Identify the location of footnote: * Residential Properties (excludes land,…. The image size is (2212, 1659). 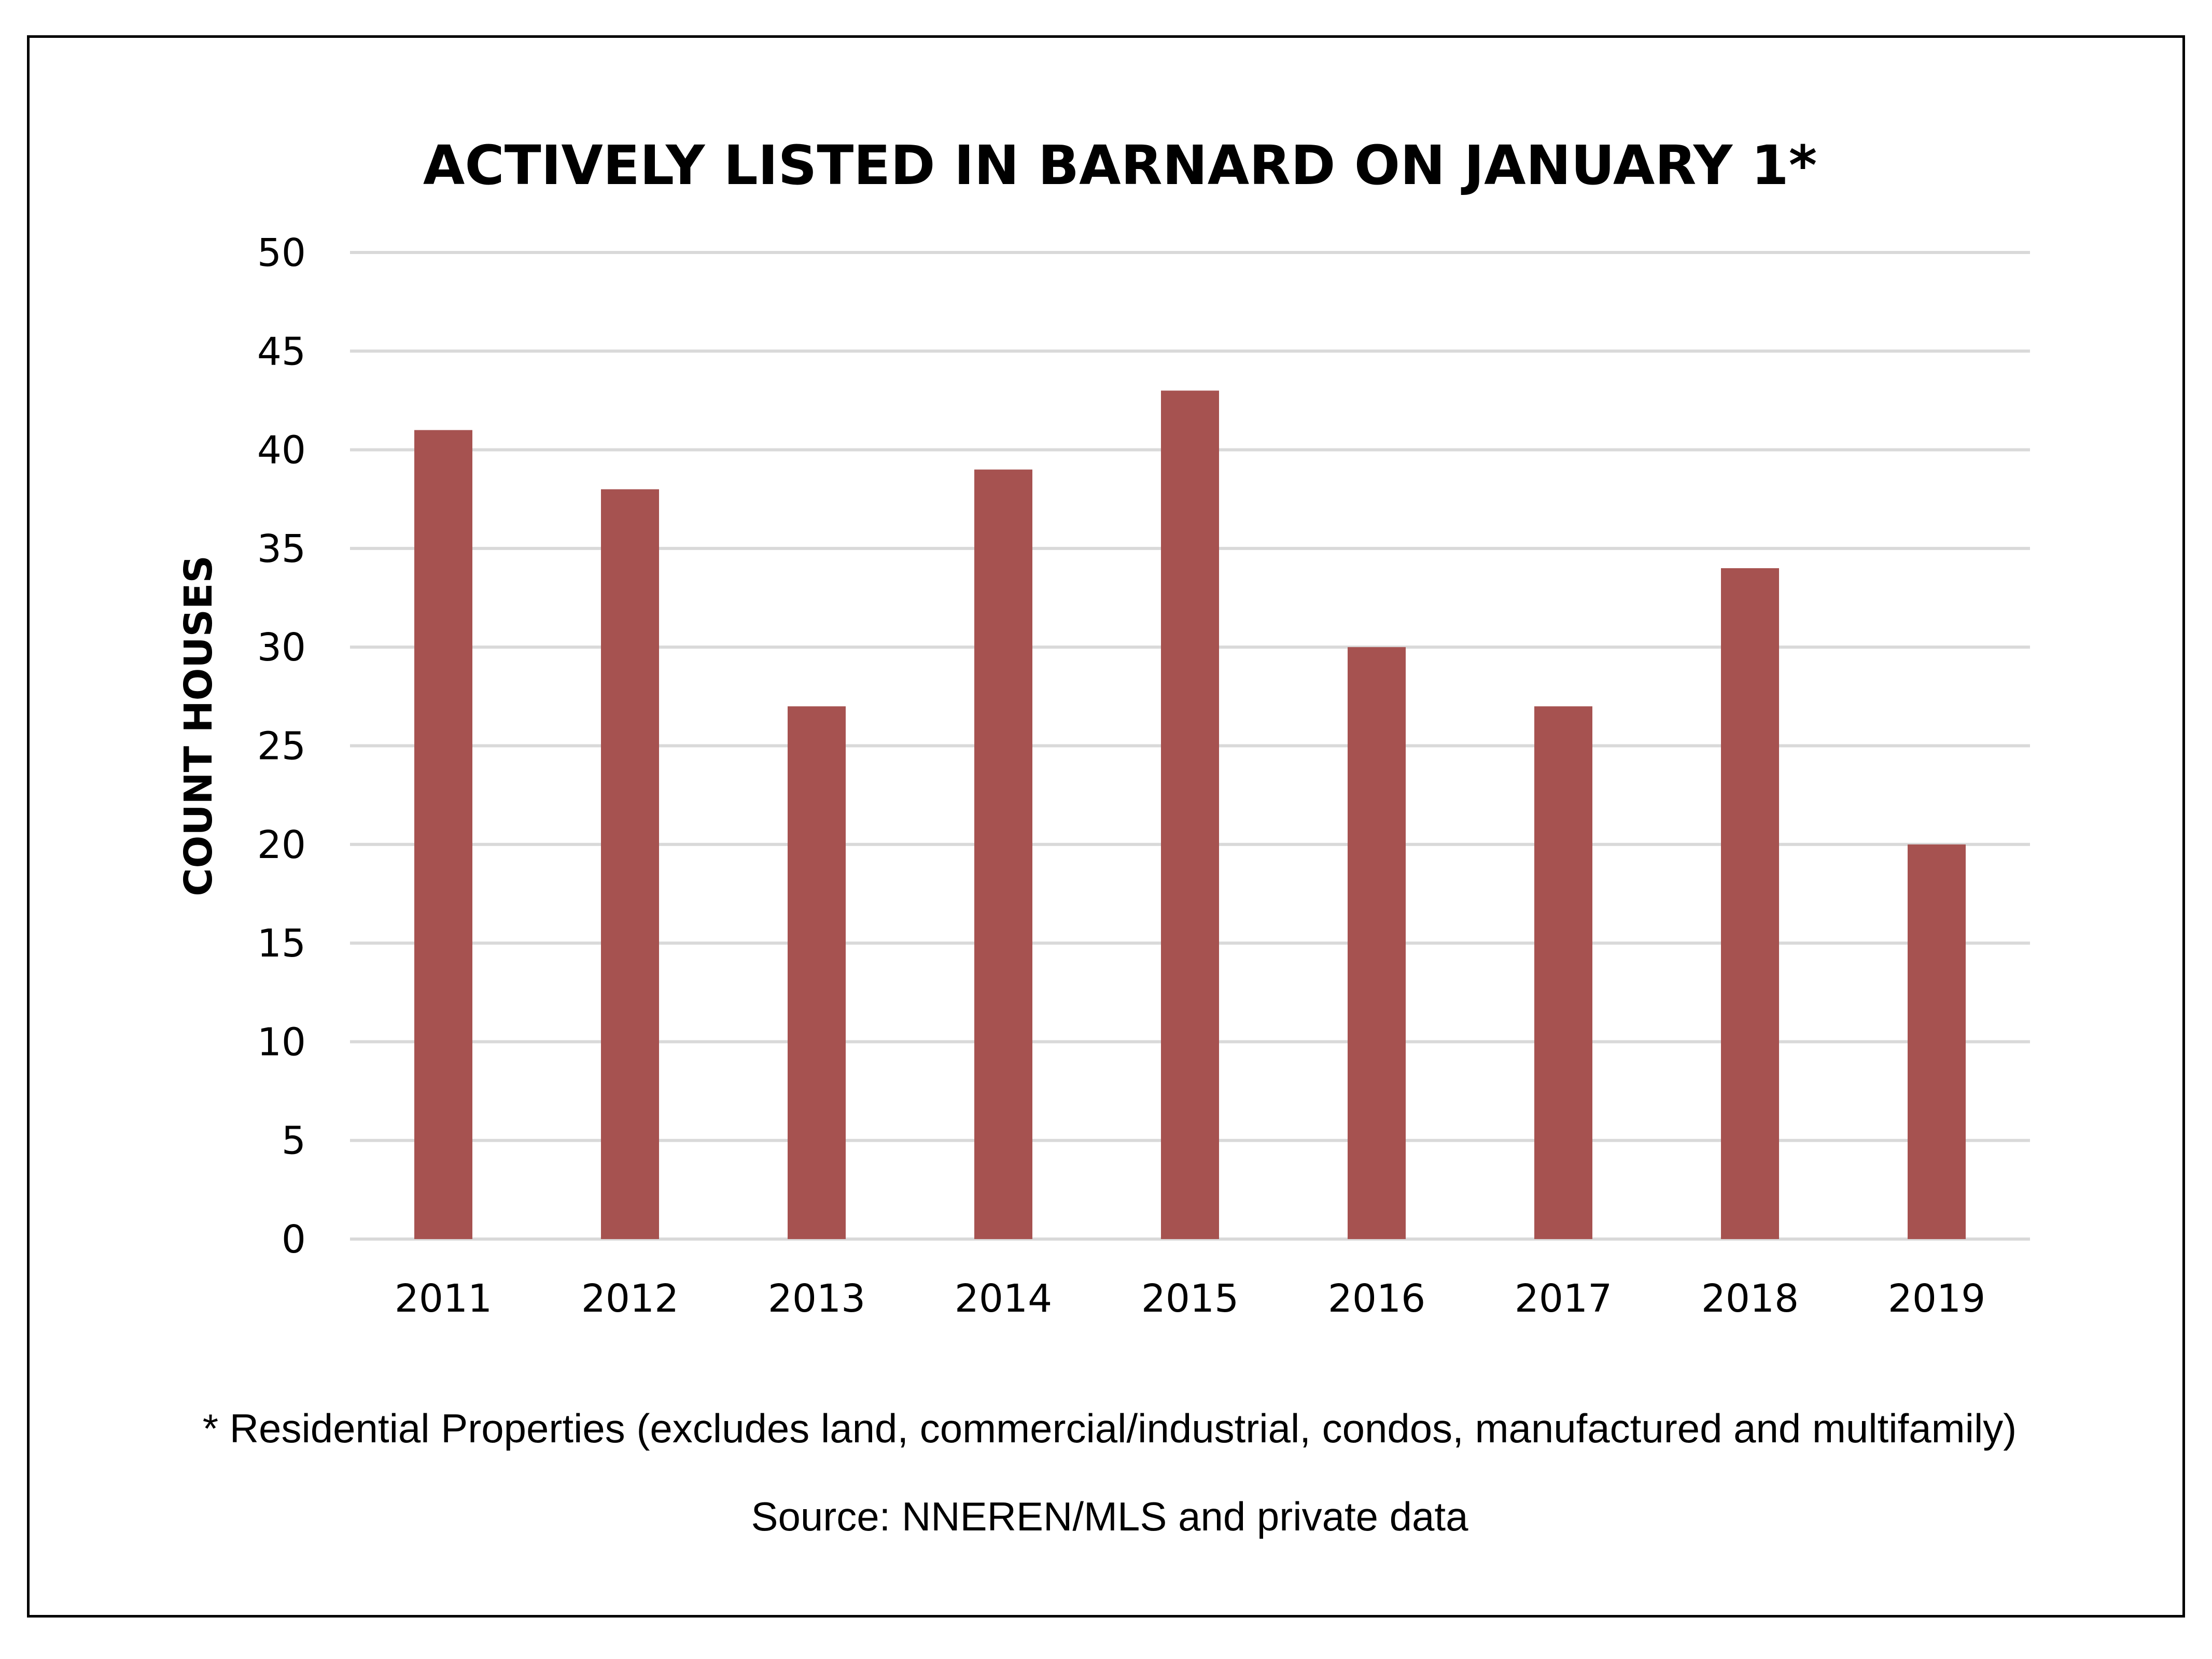
(1110, 1428).